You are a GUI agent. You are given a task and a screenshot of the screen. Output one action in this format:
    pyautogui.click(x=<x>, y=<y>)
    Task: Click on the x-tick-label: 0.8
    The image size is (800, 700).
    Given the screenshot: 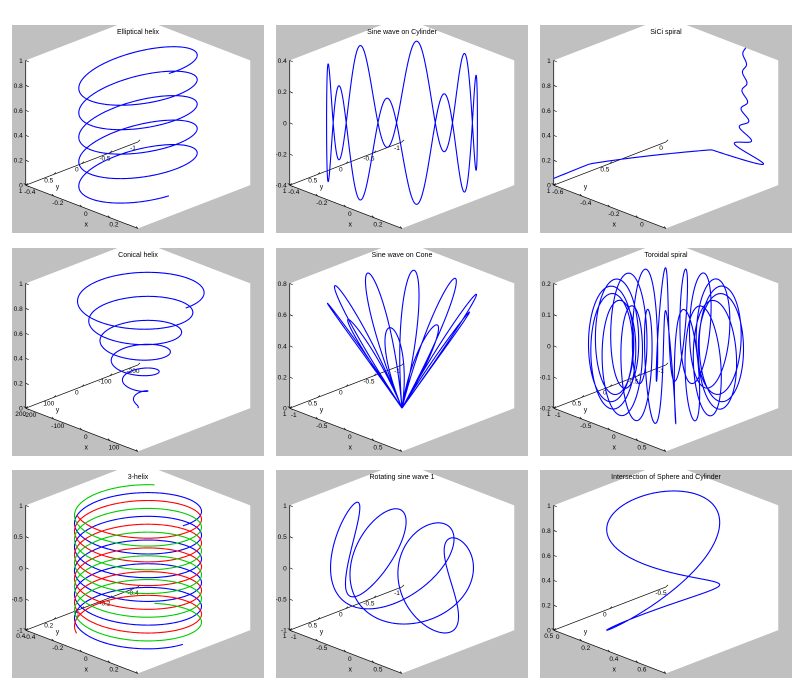 What is the action you would take?
    pyautogui.click(x=669, y=677)
    